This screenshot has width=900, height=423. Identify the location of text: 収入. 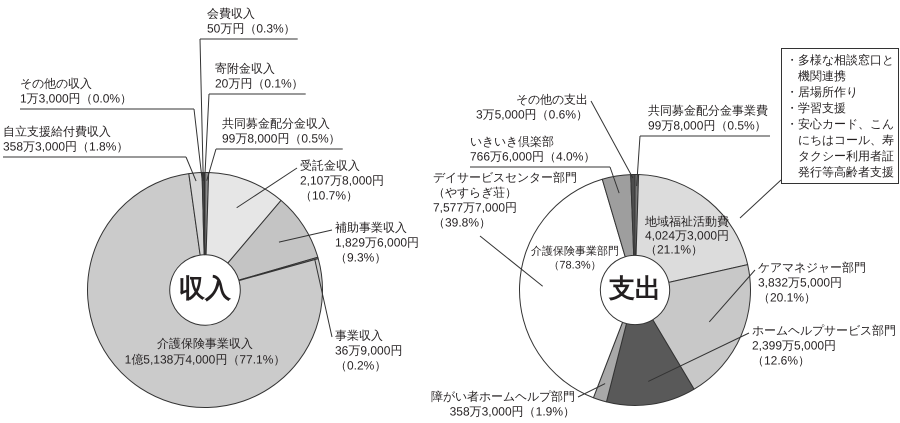
(205, 288).